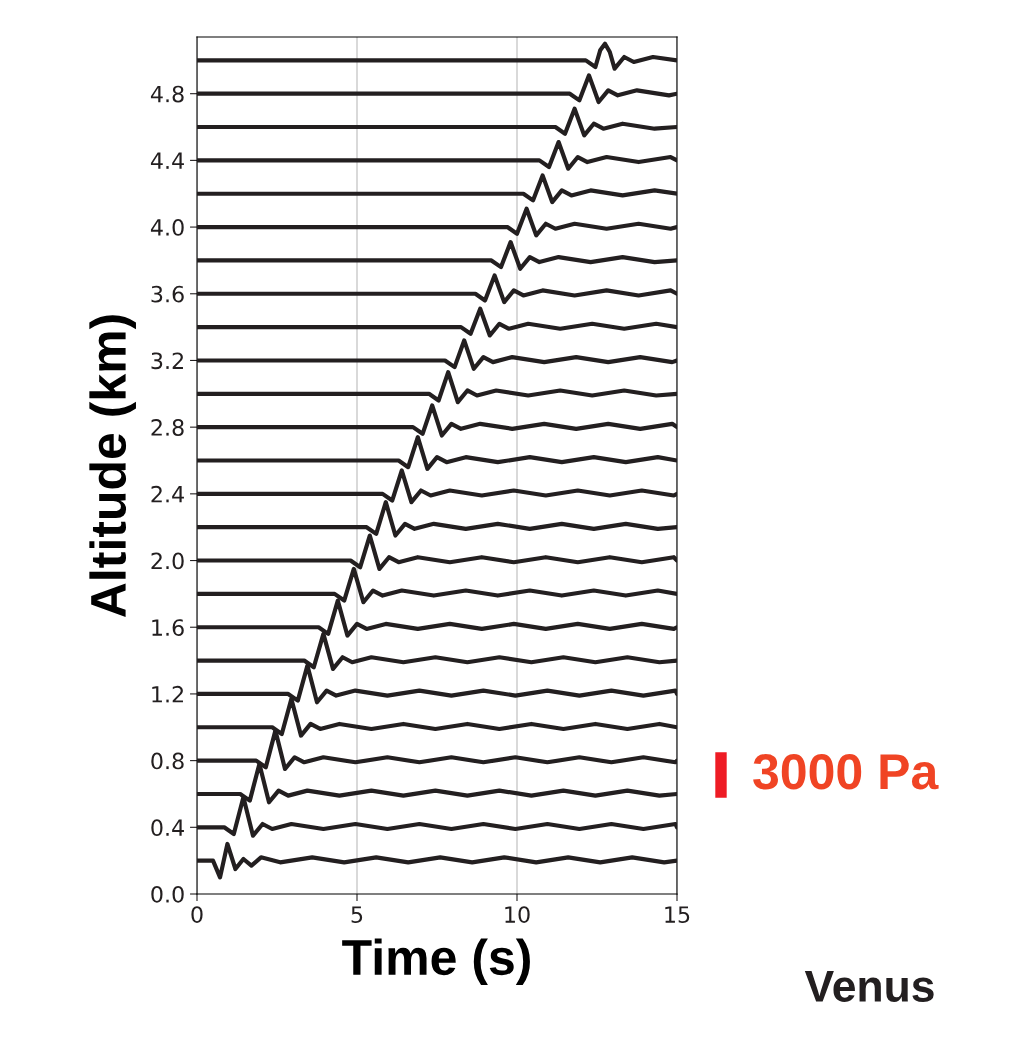 This screenshot has height=1042, width=1018. I want to click on y-axis-title: Altitude (km), so click(112, 466).